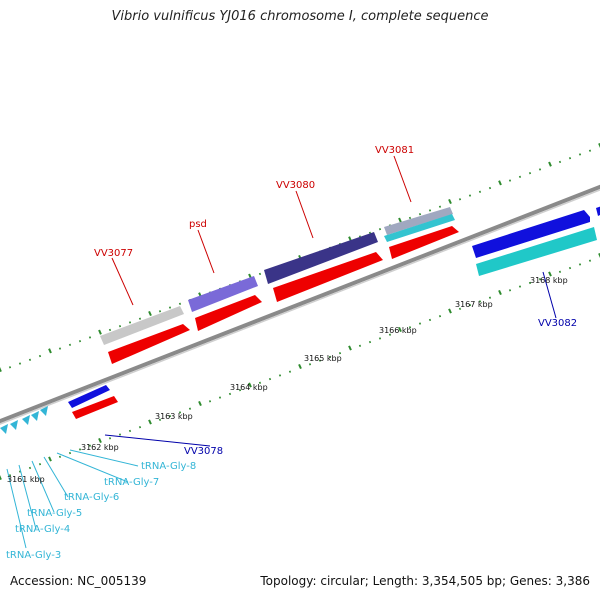 The width and height of the screenshot is (600, 605). What do you see at coordinates (254, 202) in the screenshot?
I see `gene-labels: VV3077 psd VV3080 VV3081` at bounding box center [254, 202].